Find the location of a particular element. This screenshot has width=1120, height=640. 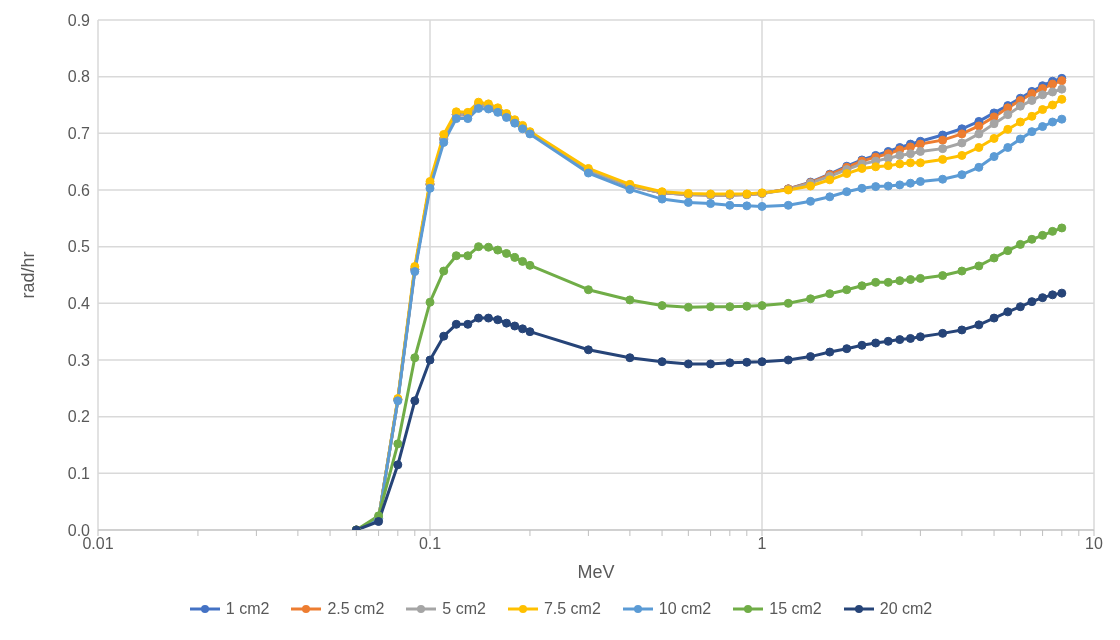

x-tick-label: 0.1 is located at coordinates (430, 544).